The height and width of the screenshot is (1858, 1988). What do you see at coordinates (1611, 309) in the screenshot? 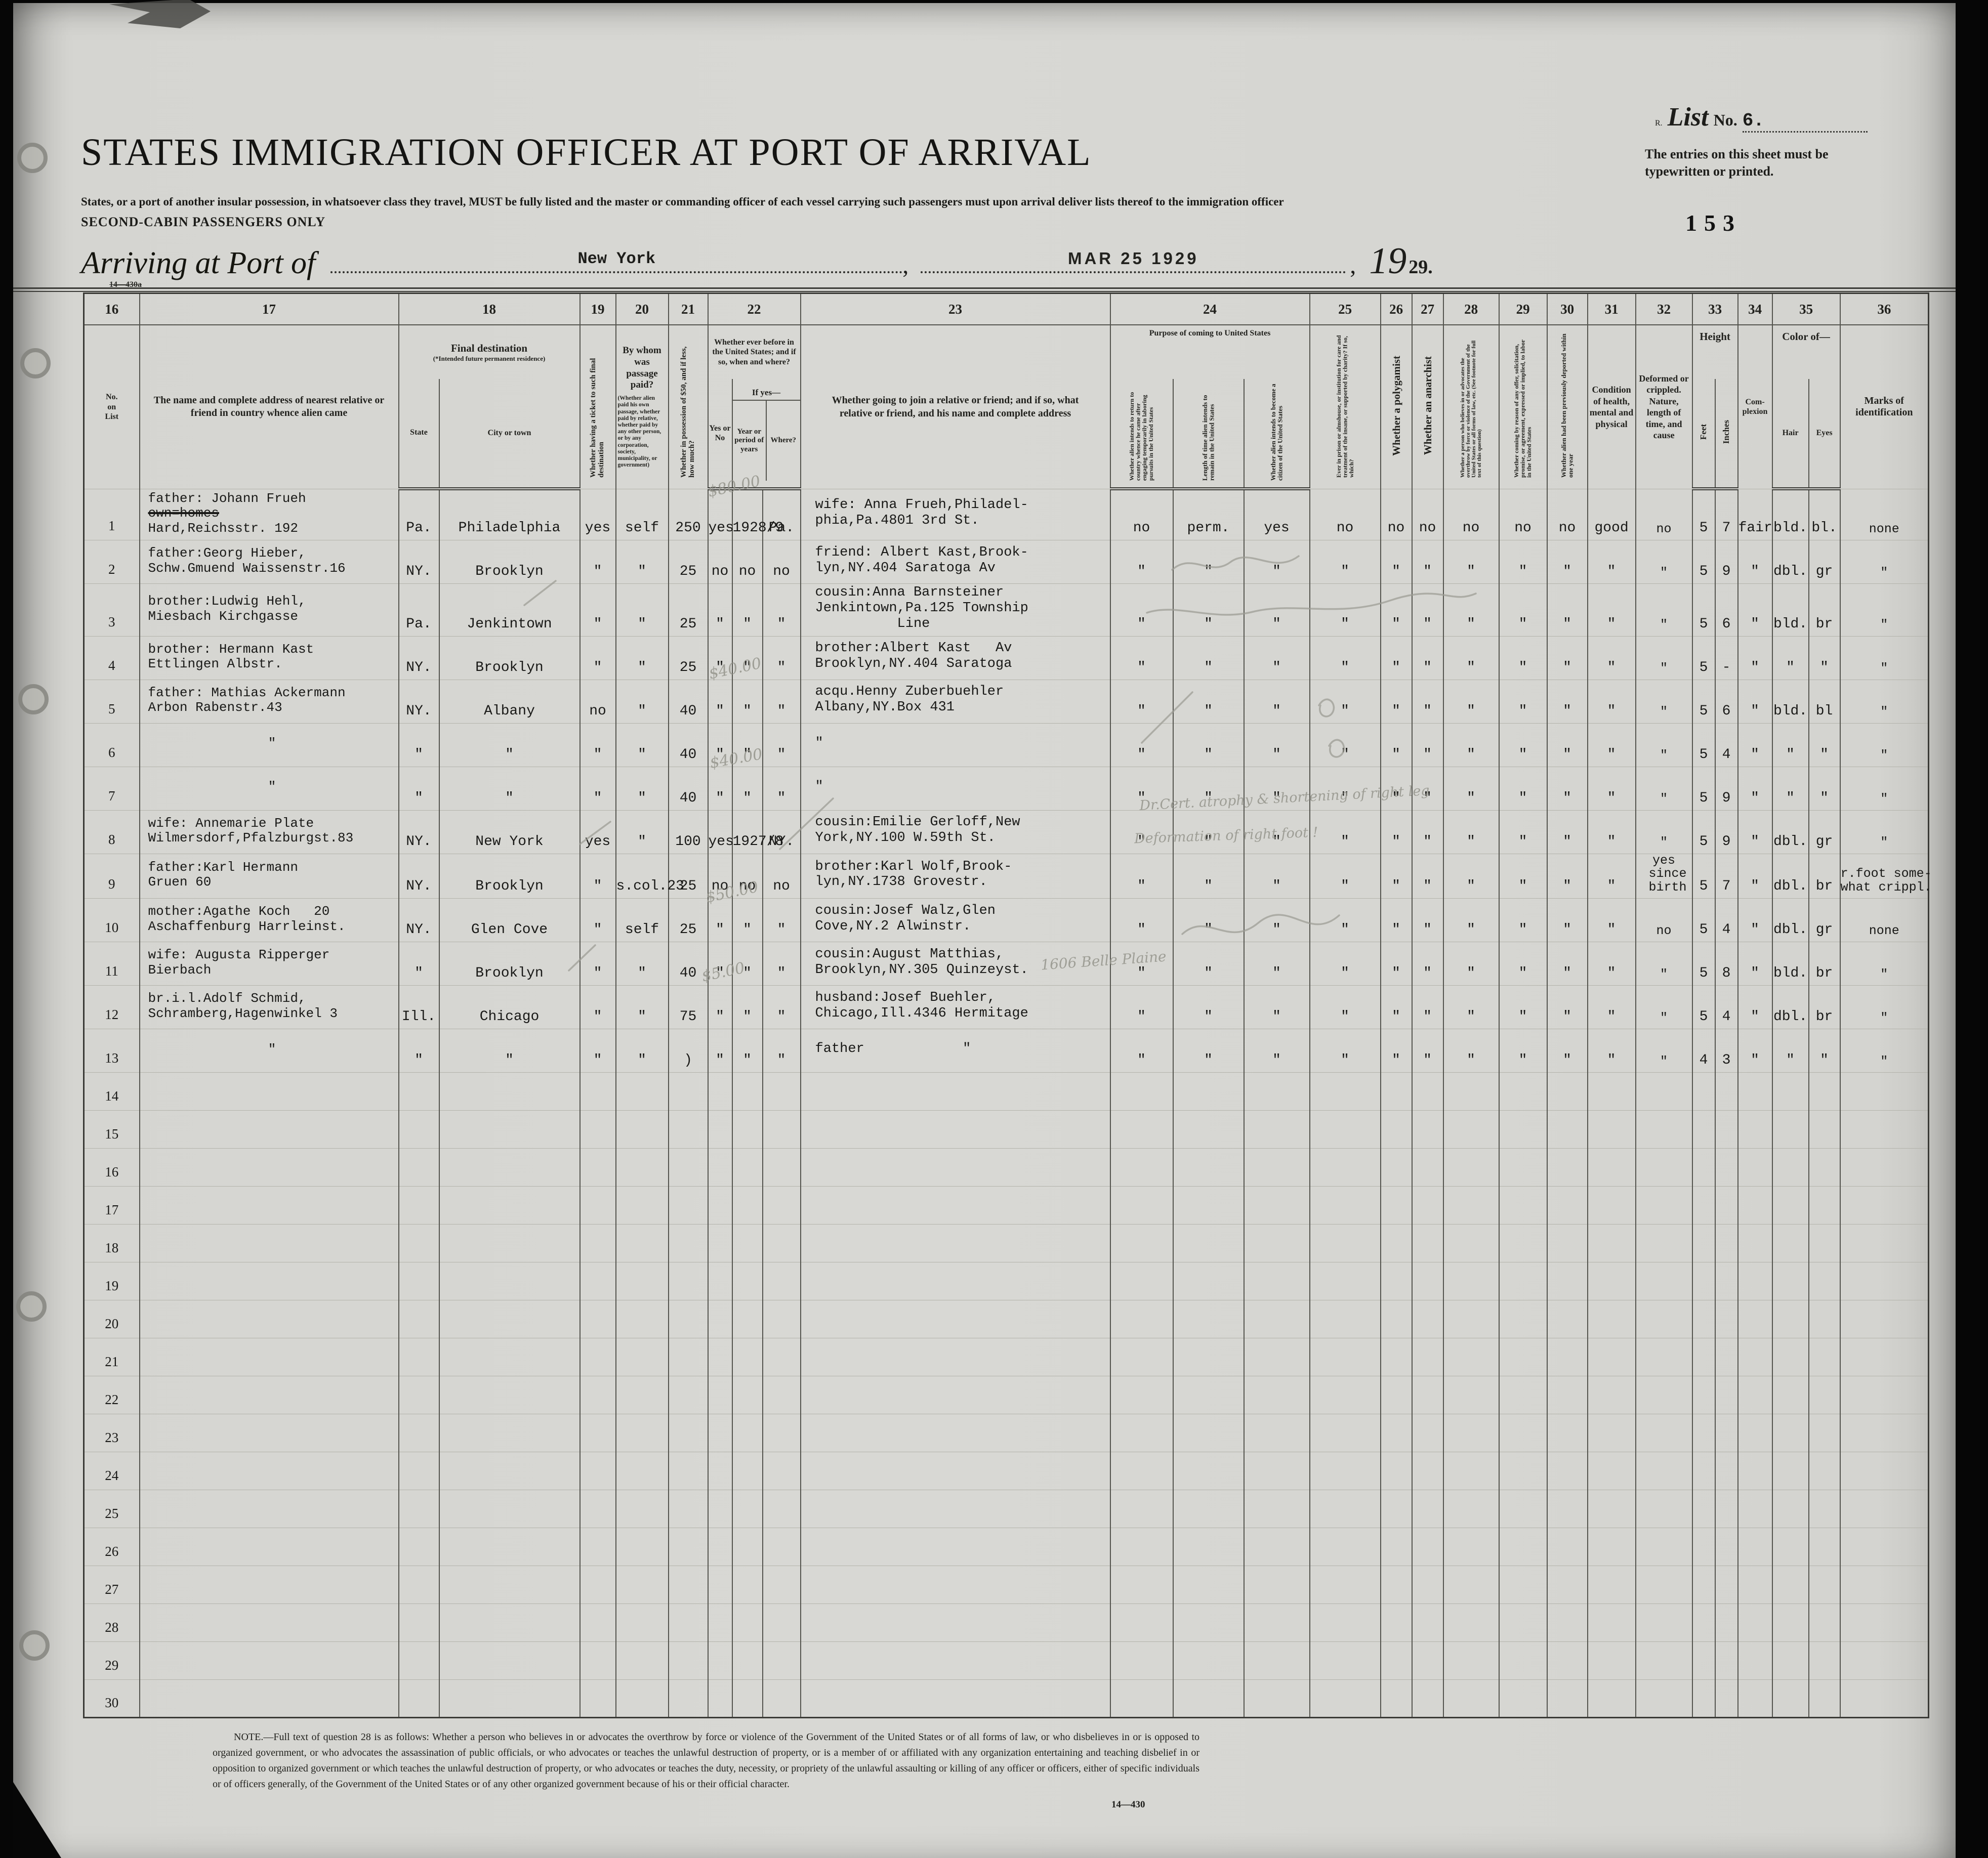
I see `colnum-31: 31` at bounding box center [1611, 309].